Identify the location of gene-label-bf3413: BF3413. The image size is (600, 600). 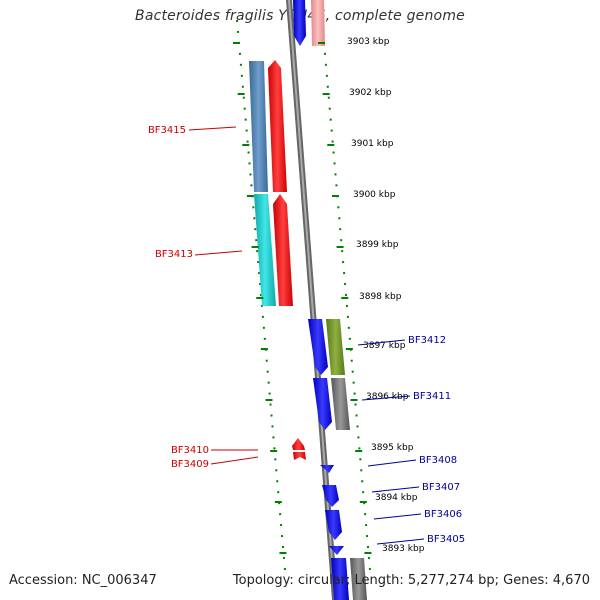
(174, 254).